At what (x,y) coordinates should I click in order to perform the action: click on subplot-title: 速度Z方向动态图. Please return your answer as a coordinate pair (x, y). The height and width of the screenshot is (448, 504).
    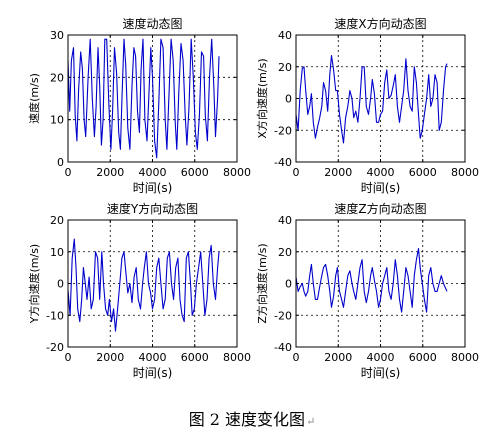
    Looking at the image, I should click on (380, 208).